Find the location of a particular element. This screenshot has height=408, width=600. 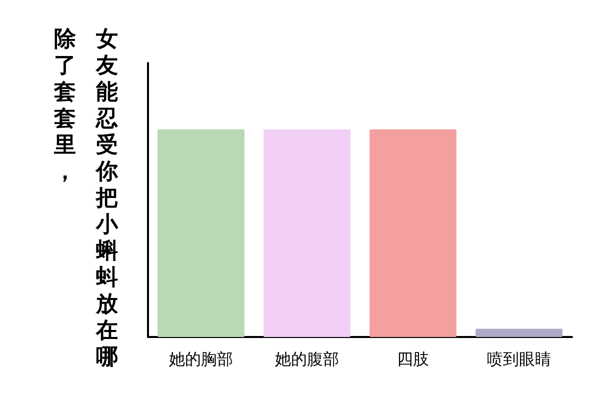

x-tick-label: 她的腹部 is located at coordinates (307, 359).